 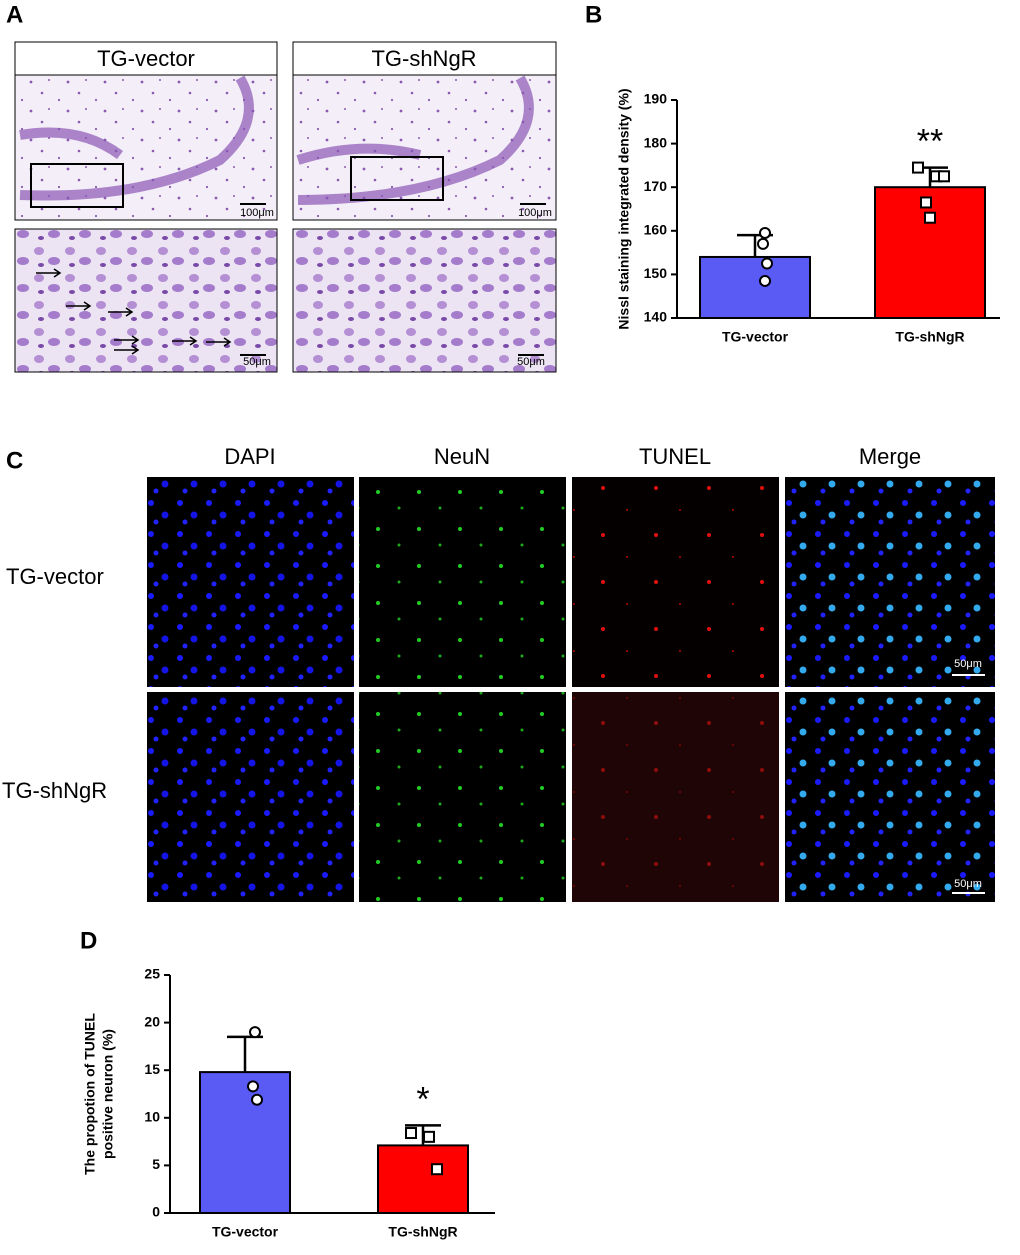 I want to click on y-tick-label: 160, so click(x=656, y=230).